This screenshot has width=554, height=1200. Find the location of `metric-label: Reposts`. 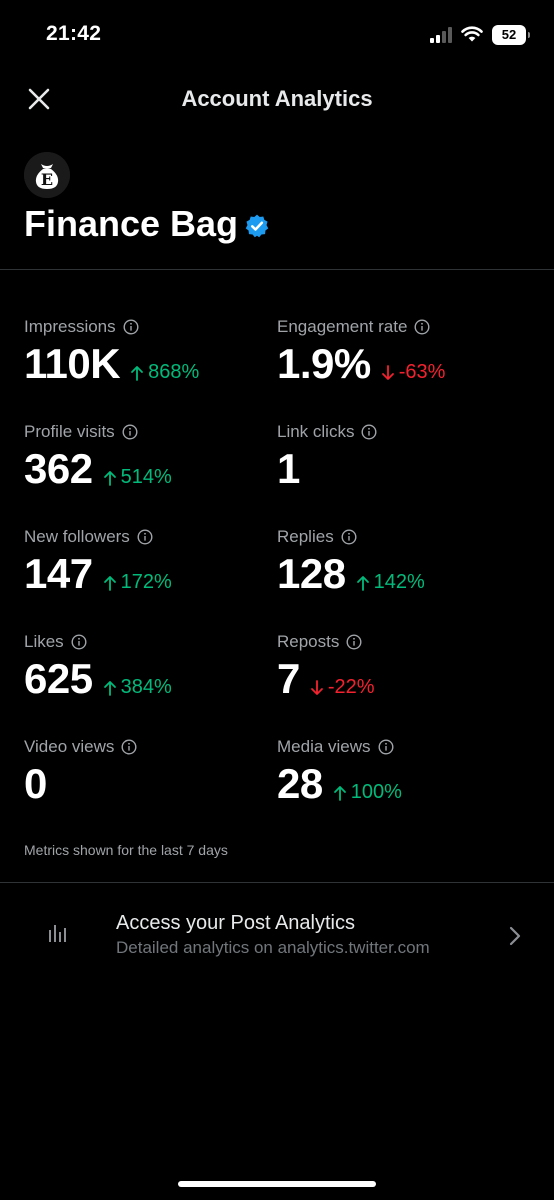

metric-label: Reposts is located at coordinates (308, 641).